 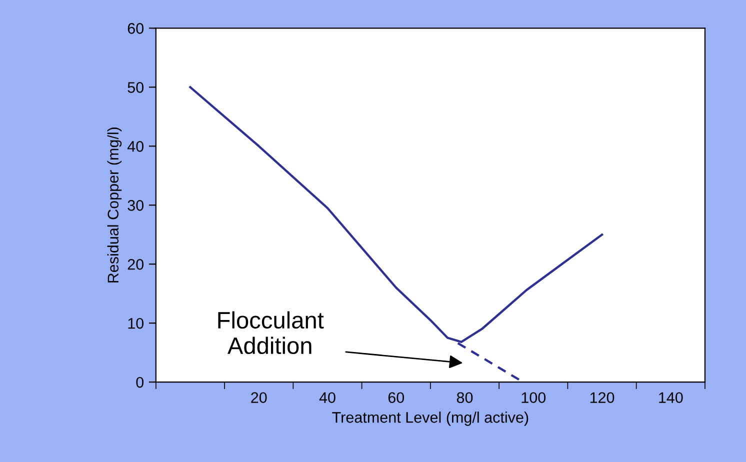 What do you see at coordinates (136, 323) in the screenshot?
I see `y-tick-label: 10` at bounding box center [136, 323].